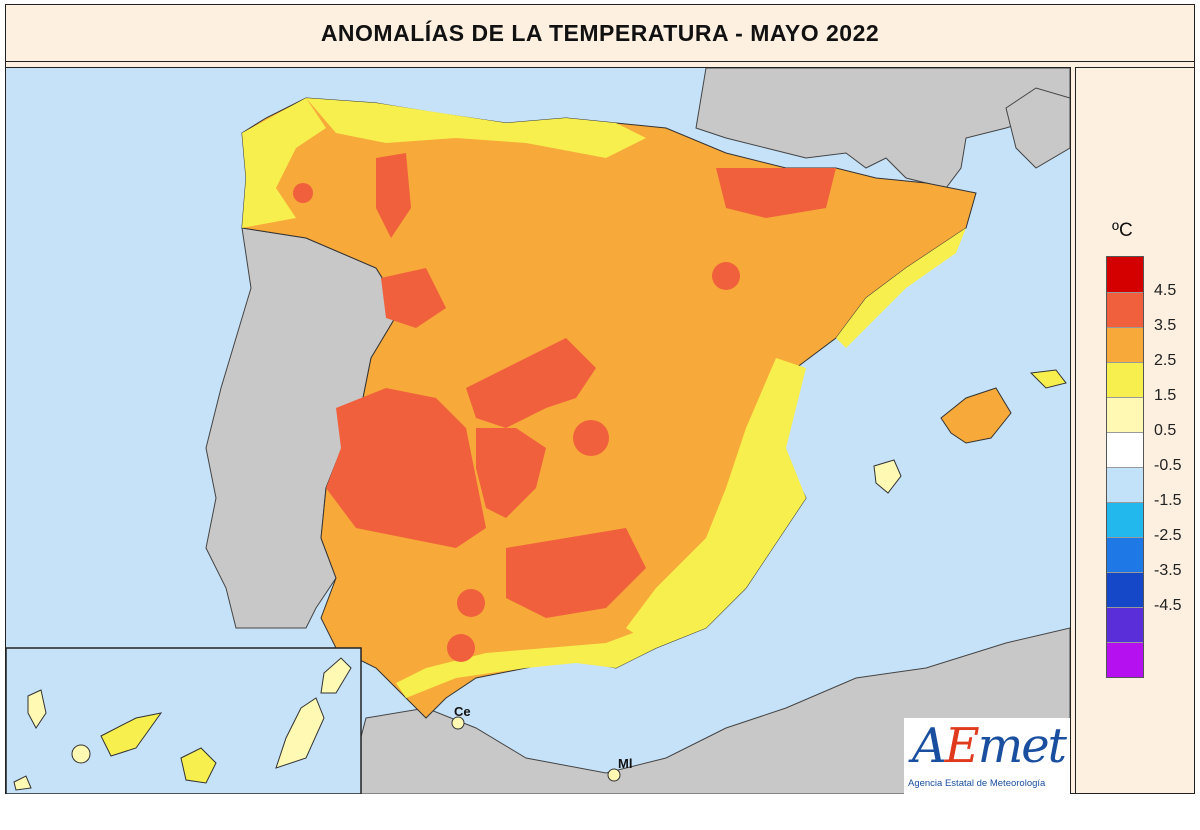 The width and height of the screenshot is (1200, 830). I want to click on anomaly-zone-levante, so click(716, 503).